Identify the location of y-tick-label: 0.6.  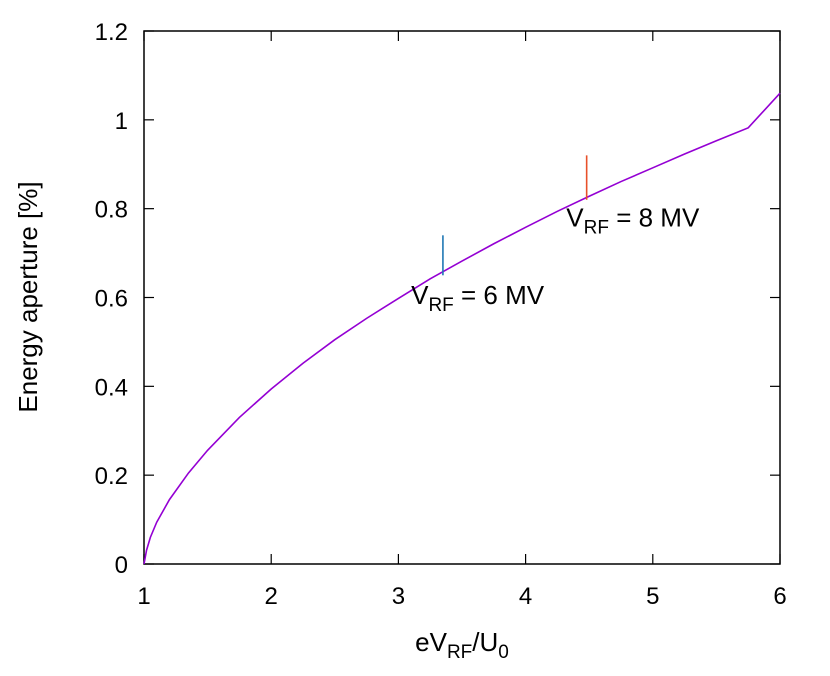
(111, 299).